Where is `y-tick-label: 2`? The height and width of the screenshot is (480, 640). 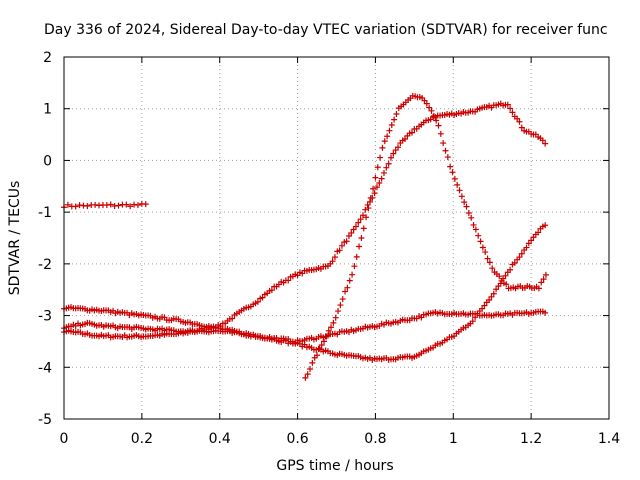
y-tick-label: 2 is located at coordinates (47, 58).